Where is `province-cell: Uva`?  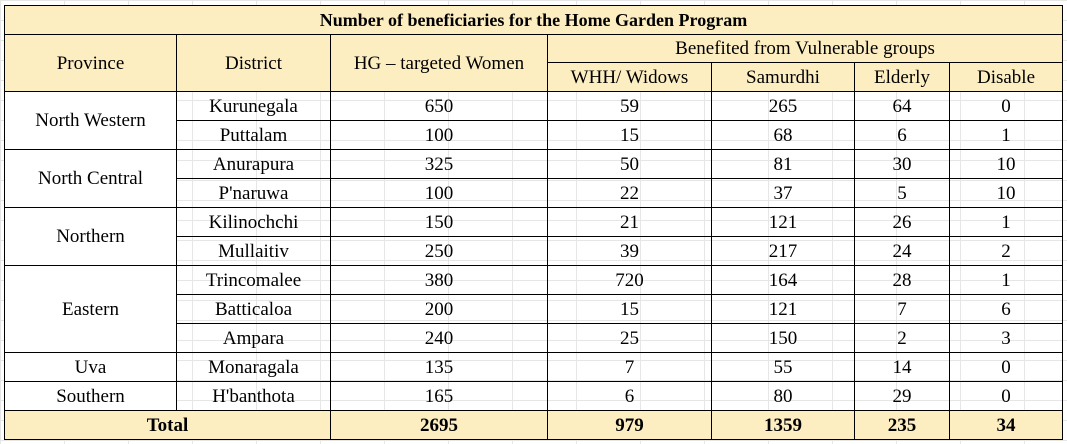 province-cell: Uva is located at coordinates (90, 367).